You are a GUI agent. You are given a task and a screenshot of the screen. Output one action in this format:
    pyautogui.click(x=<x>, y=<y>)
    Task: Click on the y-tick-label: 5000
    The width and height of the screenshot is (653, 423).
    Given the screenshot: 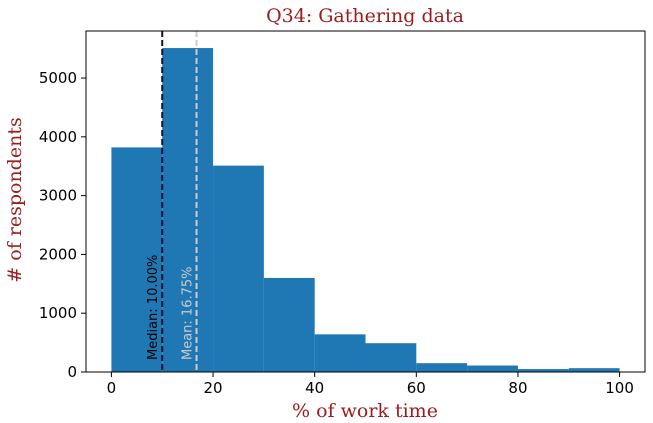 What is the action you would take?
    pyautogui.click(x=58, y=78)
    